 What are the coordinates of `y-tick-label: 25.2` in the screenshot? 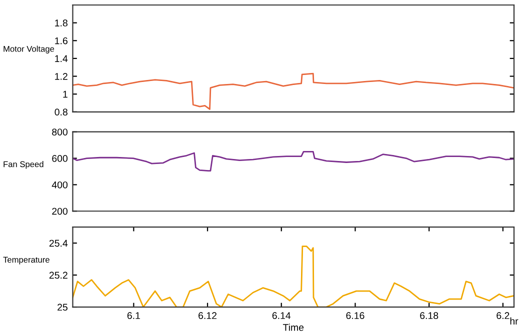 It's located at (58, 275).